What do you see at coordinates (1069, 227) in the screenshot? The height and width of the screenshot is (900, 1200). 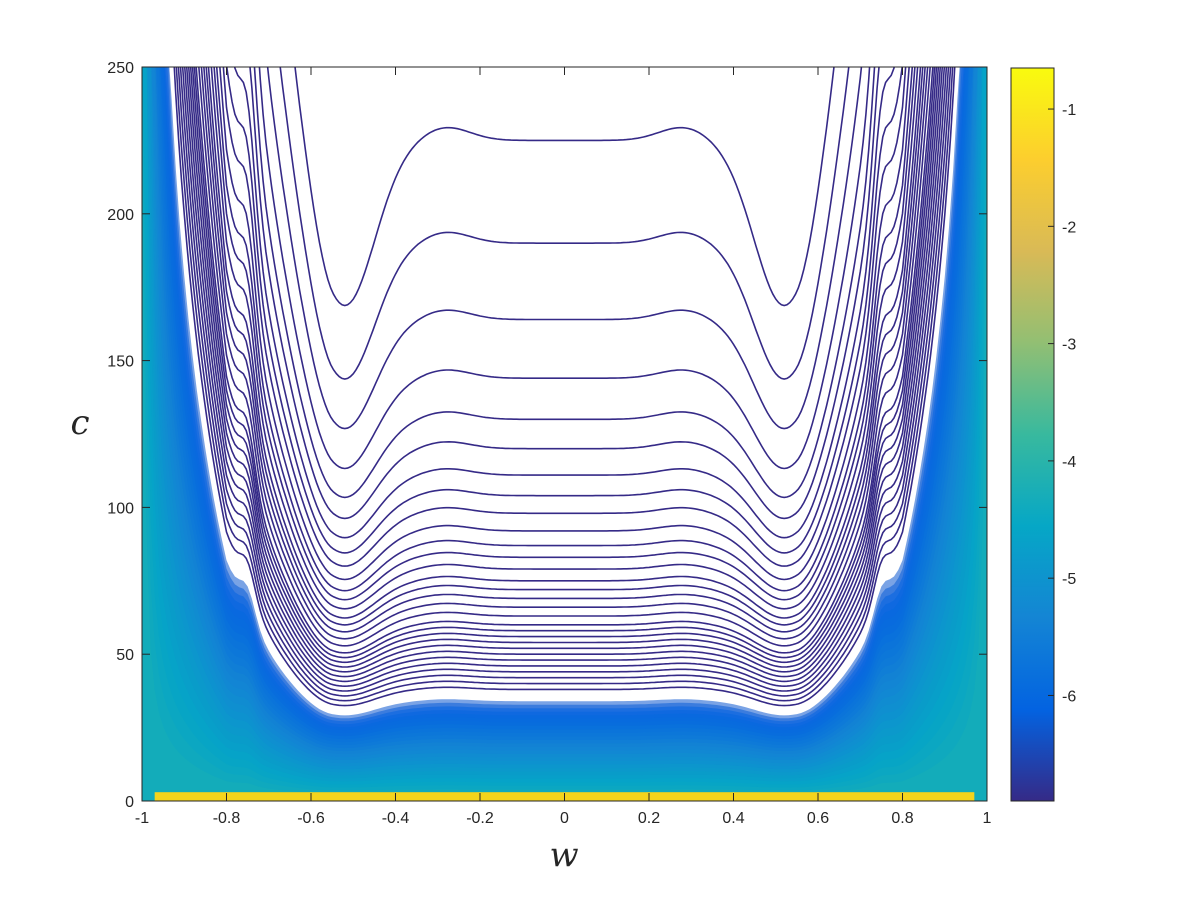 I see `colorbar-tick-label: -2` at bounding box center [1069, 227].